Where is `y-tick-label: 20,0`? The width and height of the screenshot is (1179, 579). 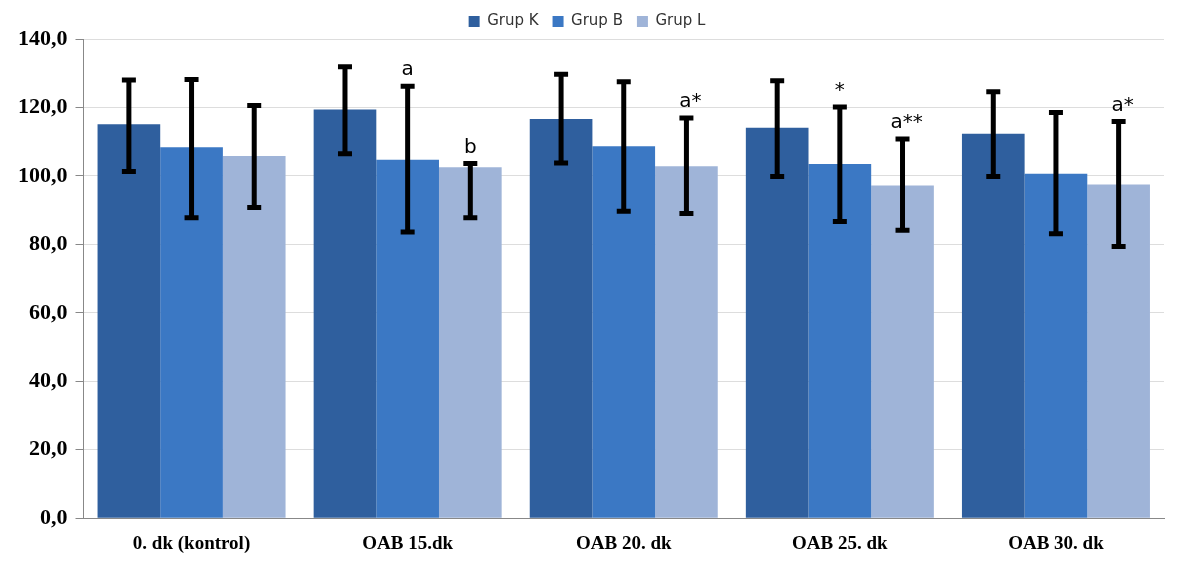
y-tick-label: 20,0 is located at coordinates (48, 448).